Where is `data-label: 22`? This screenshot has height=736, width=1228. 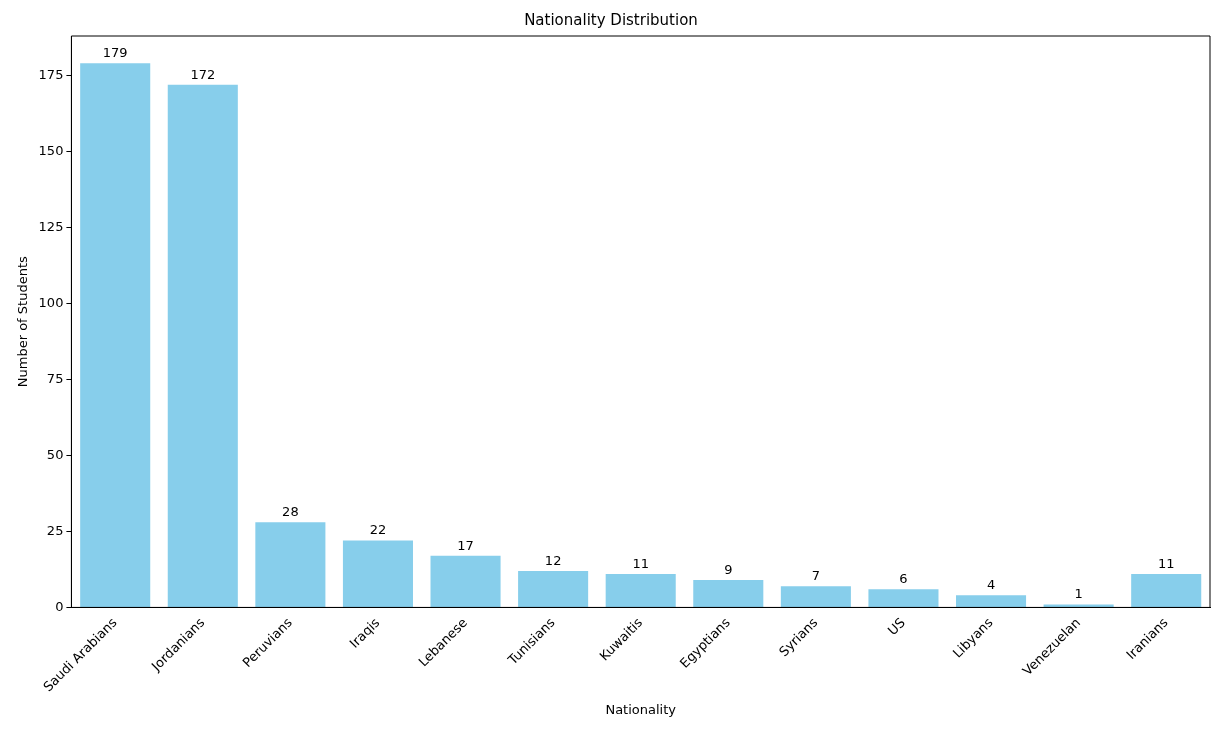
data-label: 22 is located at coordinates (378, 530).